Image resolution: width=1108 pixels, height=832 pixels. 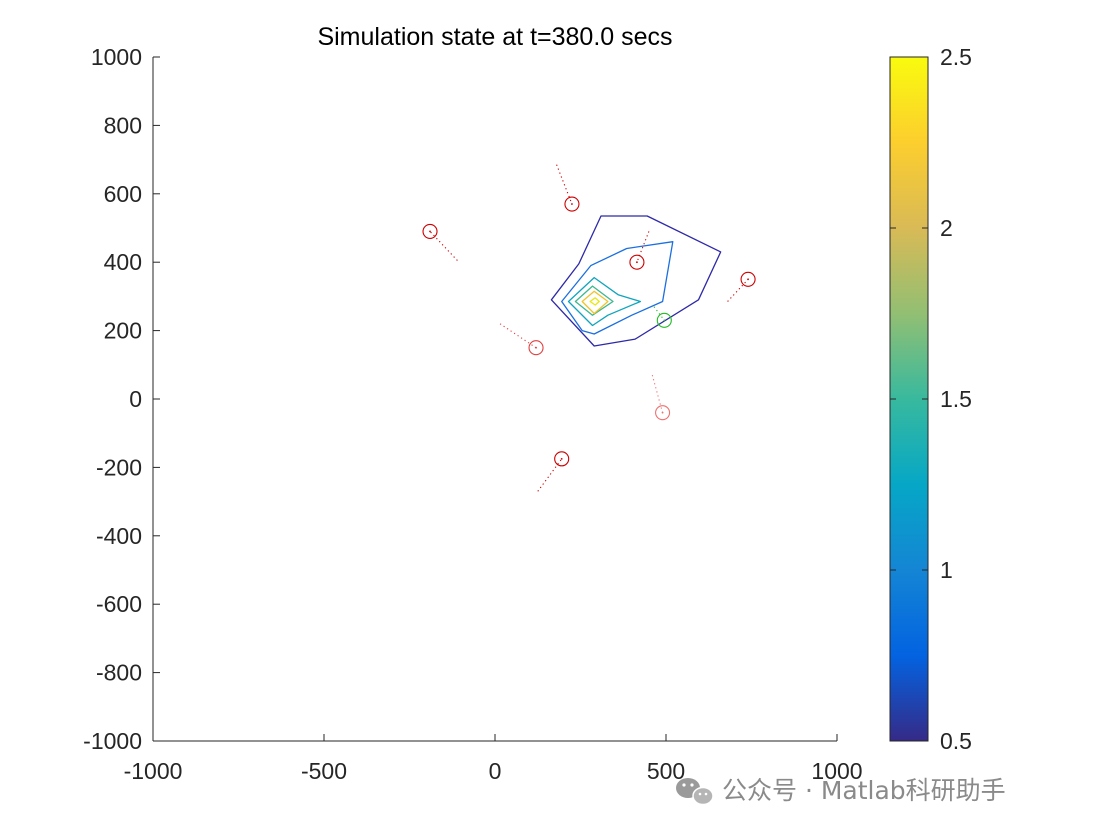 I want to click on y-tick-label: 1000, so click(x=116, y=57).